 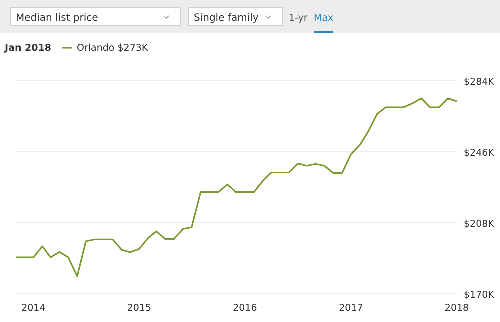 What do you see at coordinates (113, 48) in the screenshot?
I see `legend-label: Orlando $273K` at bounding box center [113, 48].